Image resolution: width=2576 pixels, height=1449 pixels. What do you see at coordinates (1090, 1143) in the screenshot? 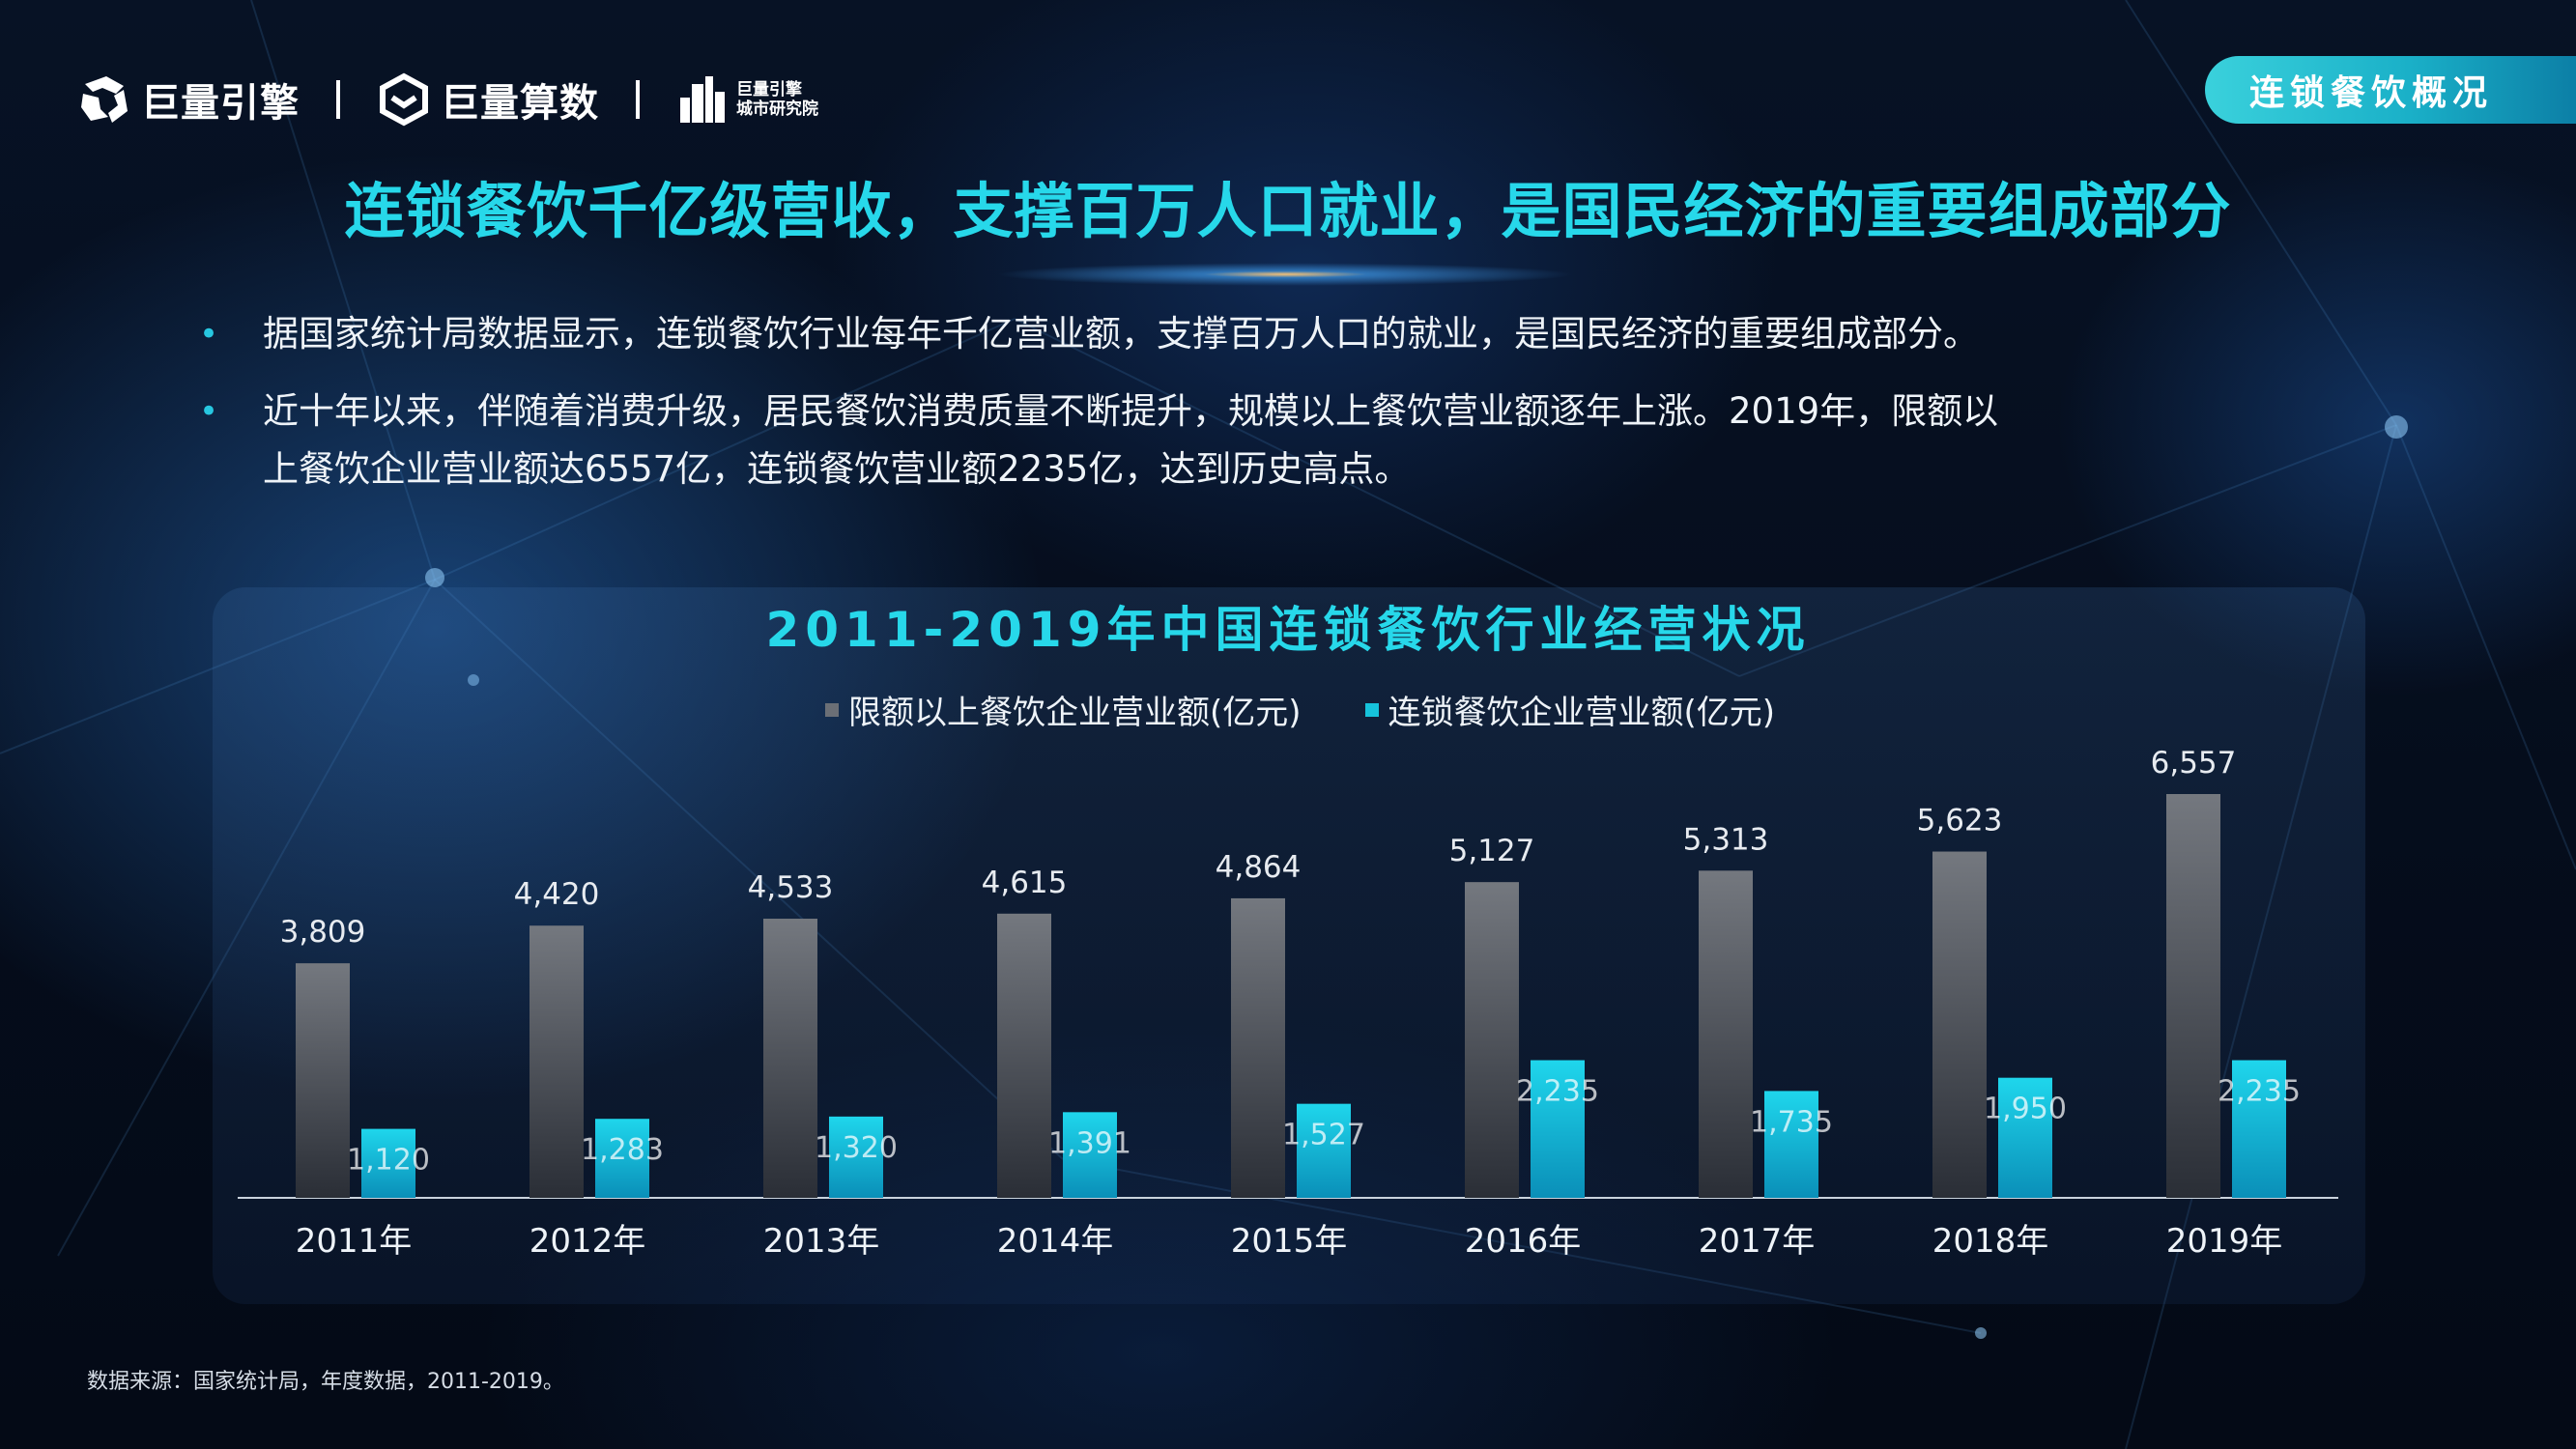
I see `data-label: 1,391` at bounding box center [1090, 1143].